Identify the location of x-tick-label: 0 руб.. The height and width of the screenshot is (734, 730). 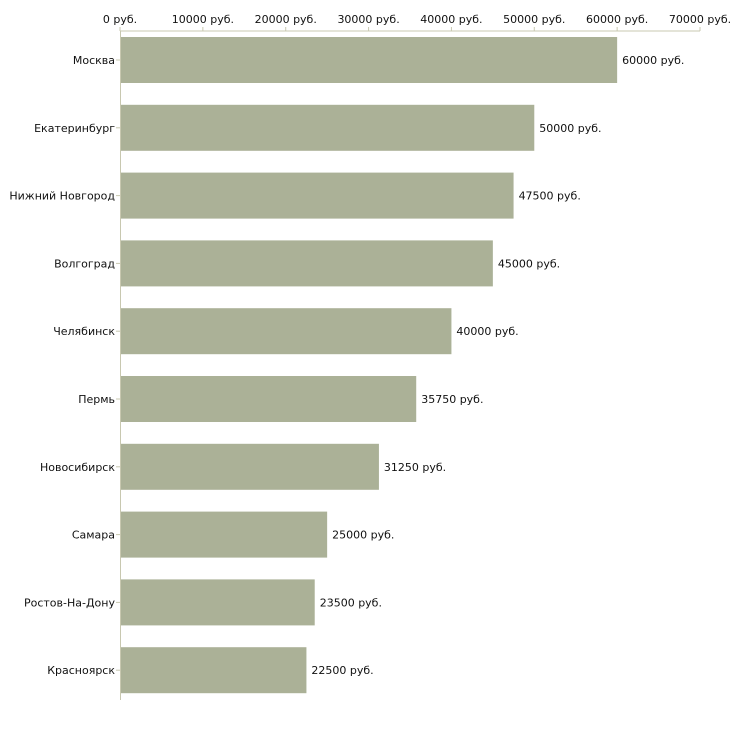
(120, 19).